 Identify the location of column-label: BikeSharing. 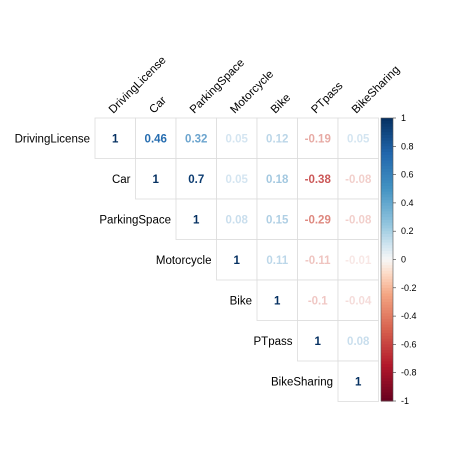
(376, 90).